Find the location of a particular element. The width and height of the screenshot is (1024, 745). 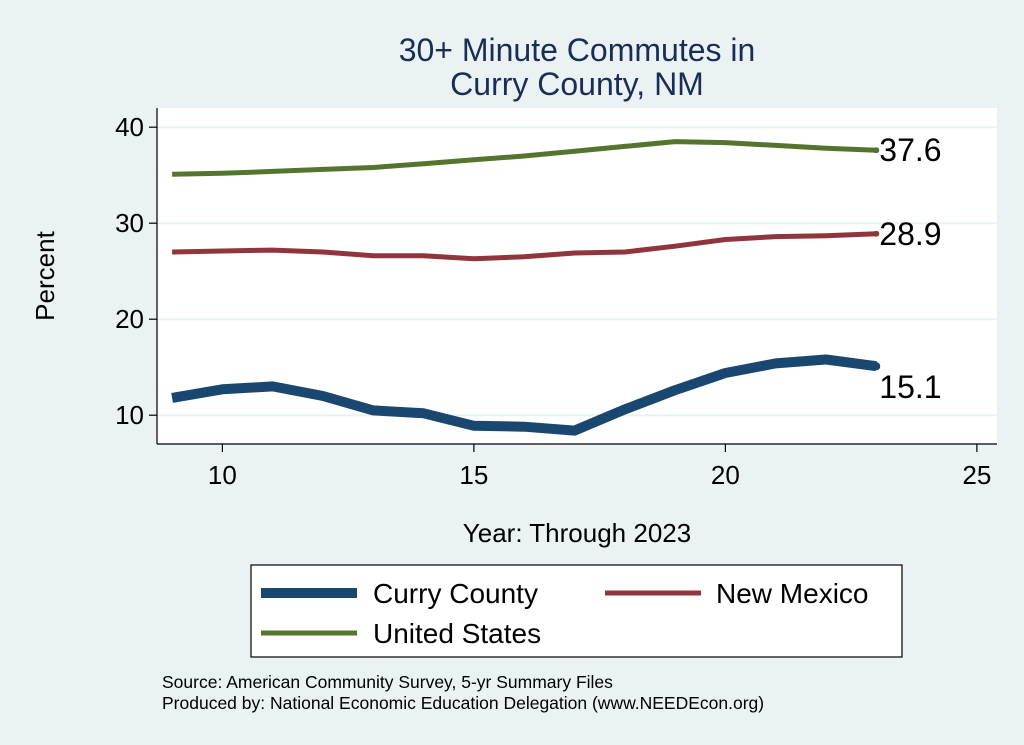

series-end-marker-new-mexico is located at coordinates (876, 233).